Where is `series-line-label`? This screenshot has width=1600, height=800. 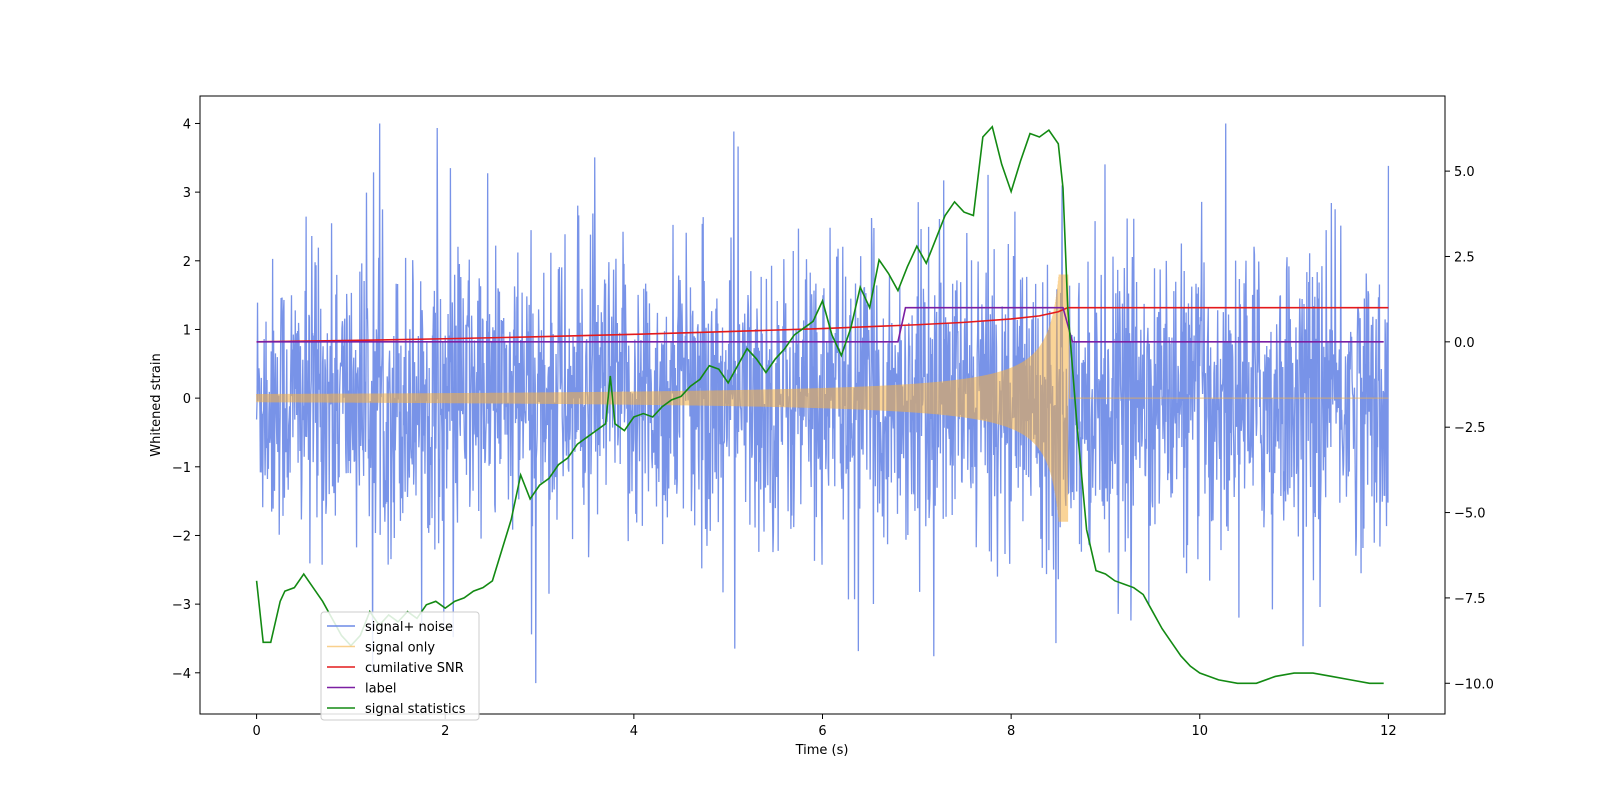 series-line-label is located at coordinates (820, 324).